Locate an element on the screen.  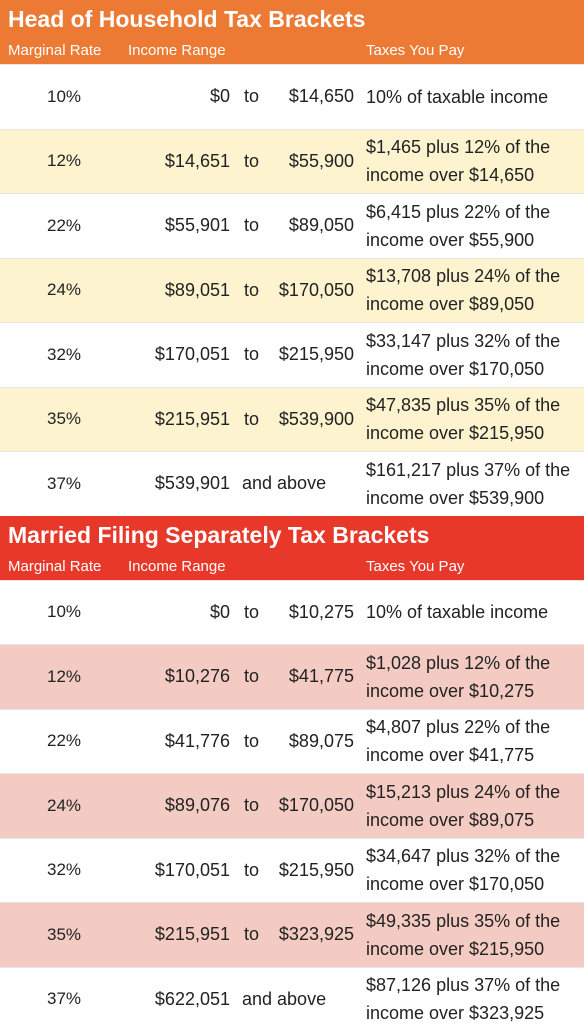
income-high-cell: $215,950 is located at coordinates (316, 354).